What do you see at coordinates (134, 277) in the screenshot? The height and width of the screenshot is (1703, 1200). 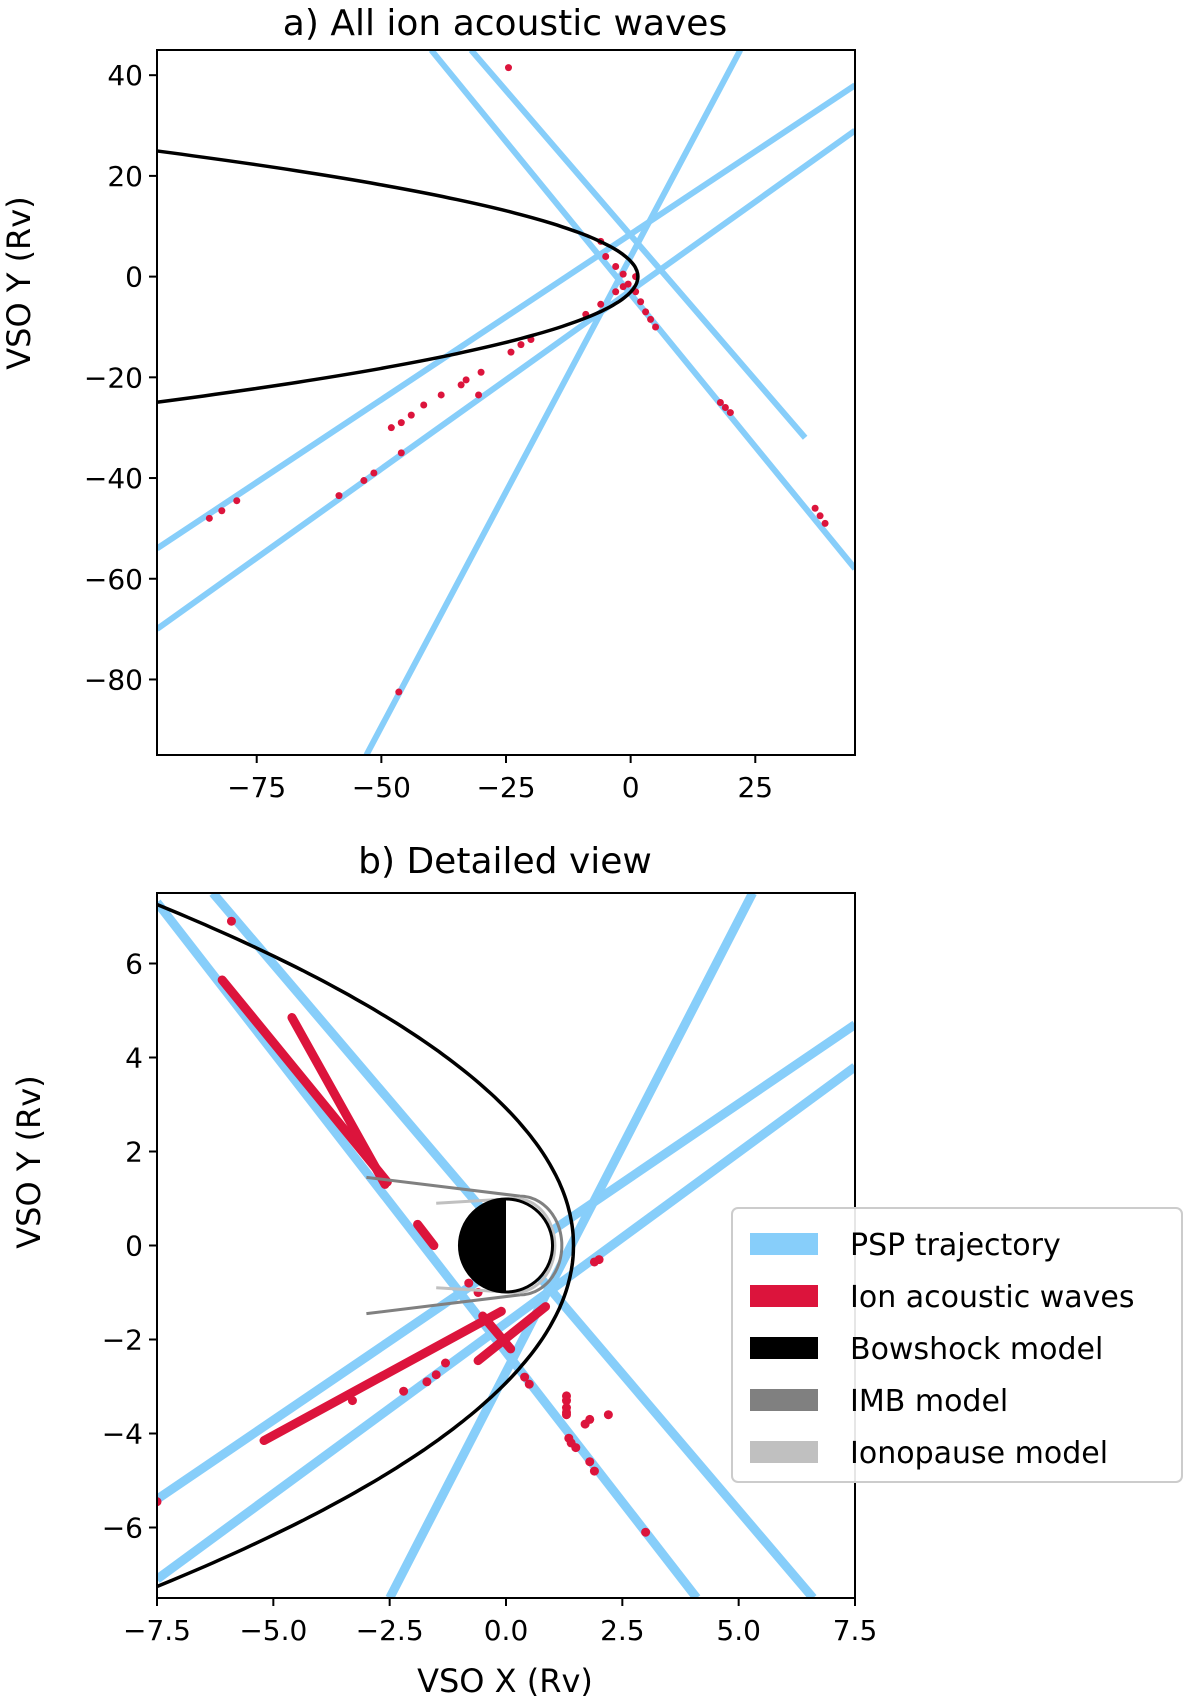 I see `panel-a-y-tick-label-2: 0` at bounding box center [134, 277].